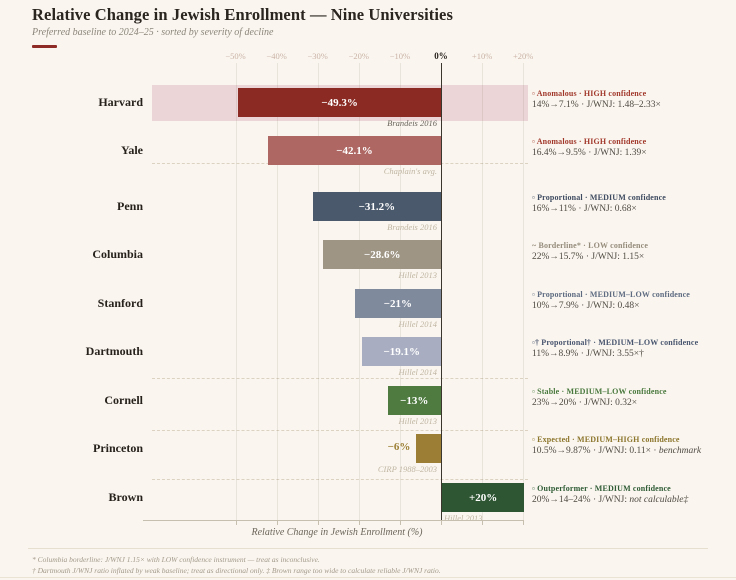 The image size is (736, 580). I want to click on bar-brown: +20%, so click(483, 497).